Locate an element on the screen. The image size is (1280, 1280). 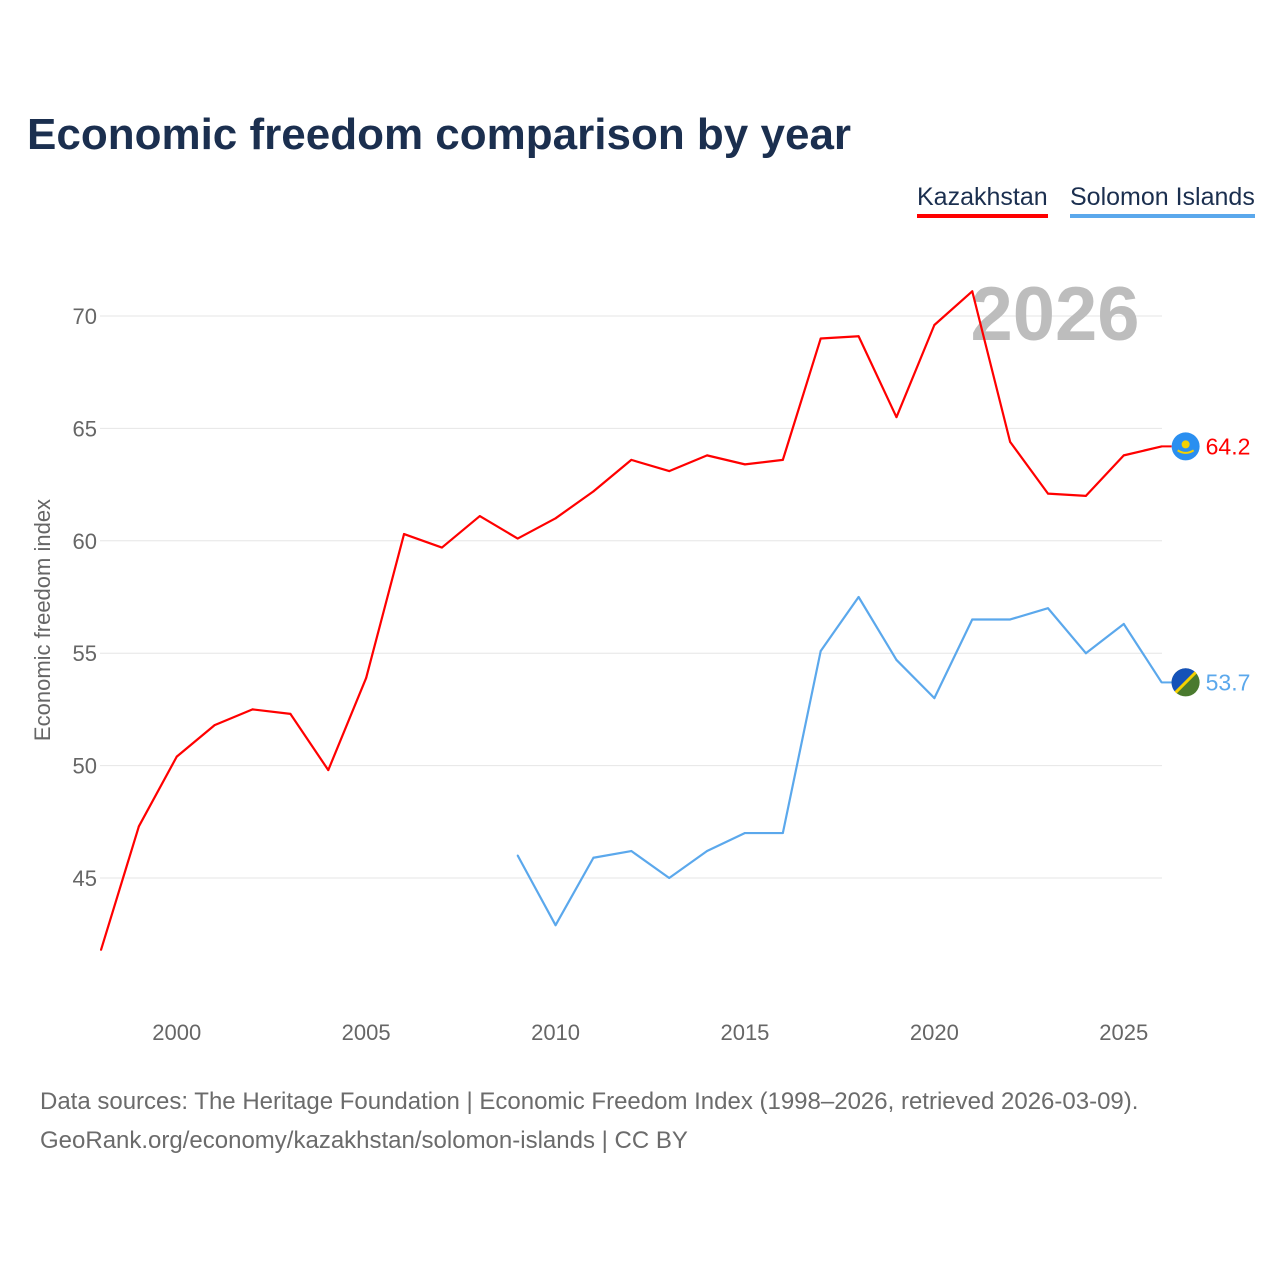
series-line-solomon-islands is located at coordinates (839, 761).